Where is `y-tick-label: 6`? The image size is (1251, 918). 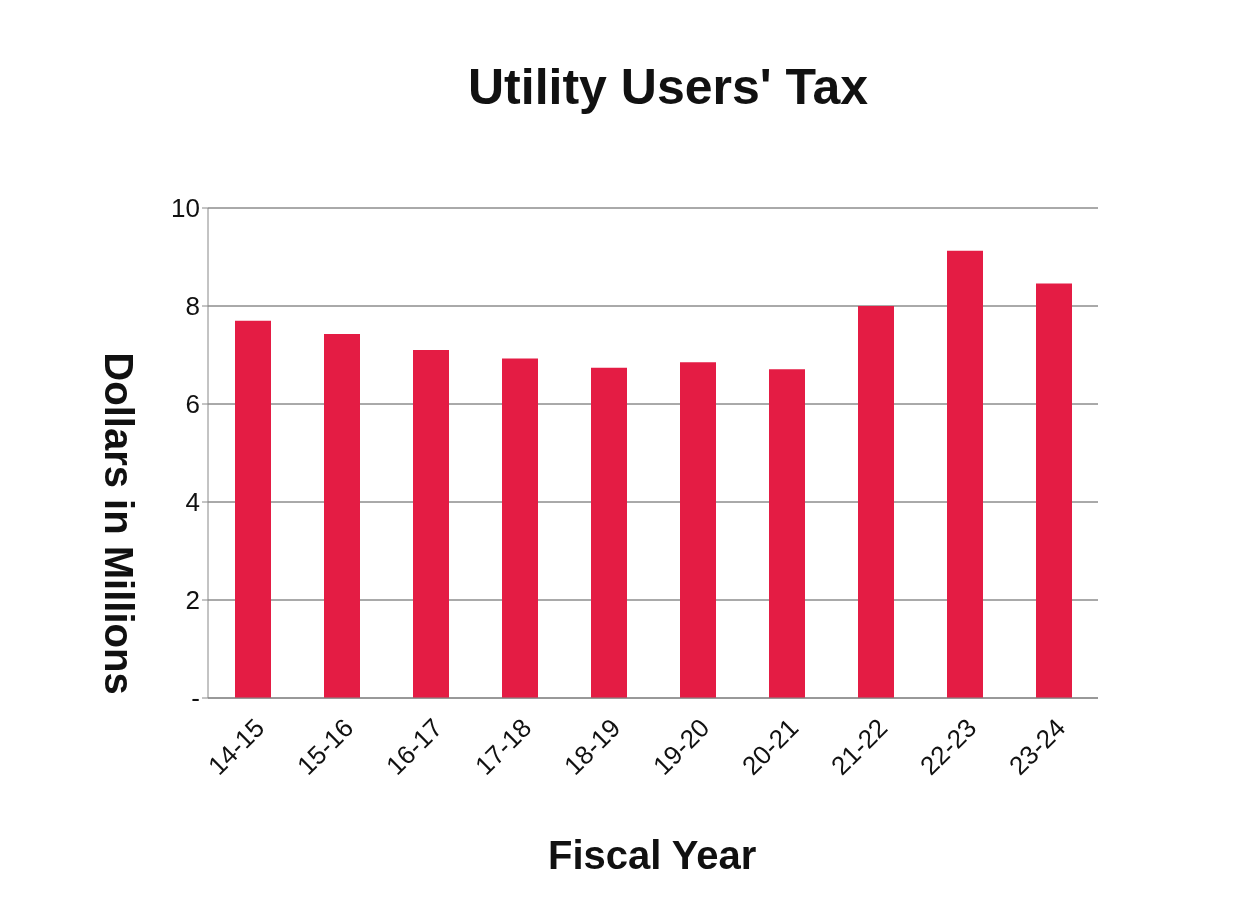 y-tick-label: 6 is located at coordinates (192, 404).